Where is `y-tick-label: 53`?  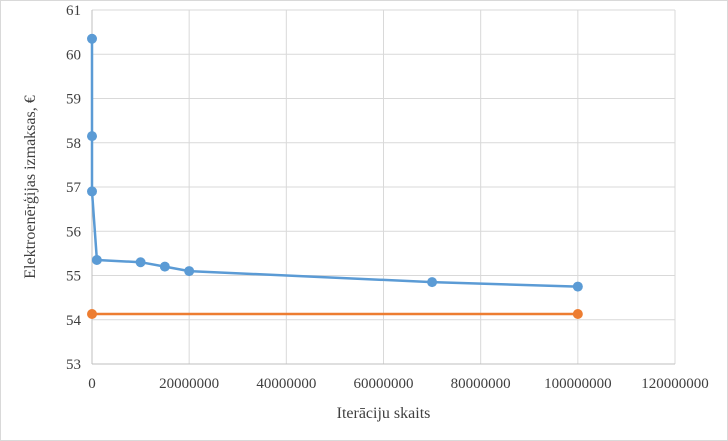
y-tick-label: 53 is located at coordinates (73, 365).